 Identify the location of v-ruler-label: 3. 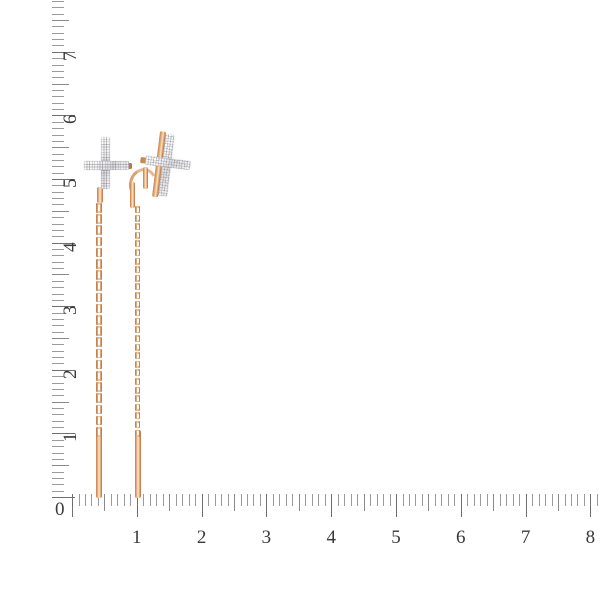
(70, 310).